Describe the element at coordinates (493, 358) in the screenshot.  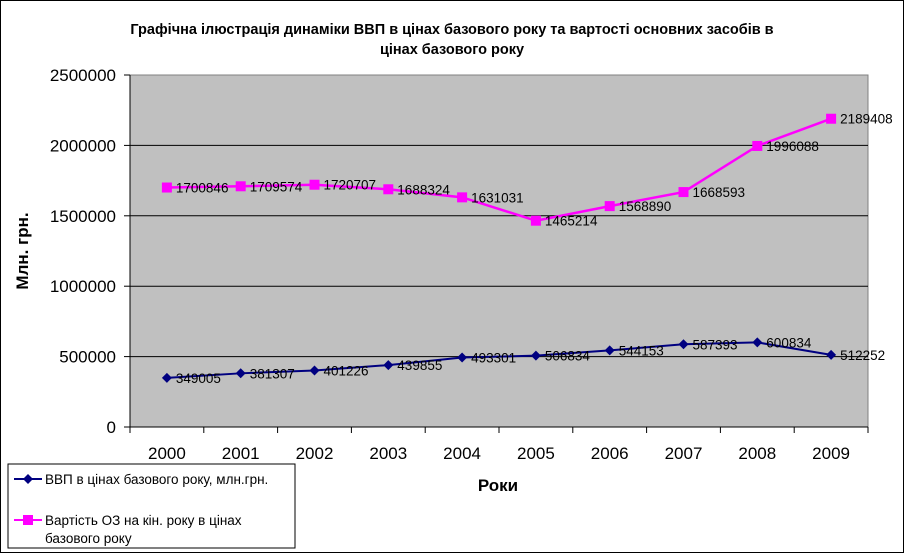
I see `data-label: 493301` at that location.